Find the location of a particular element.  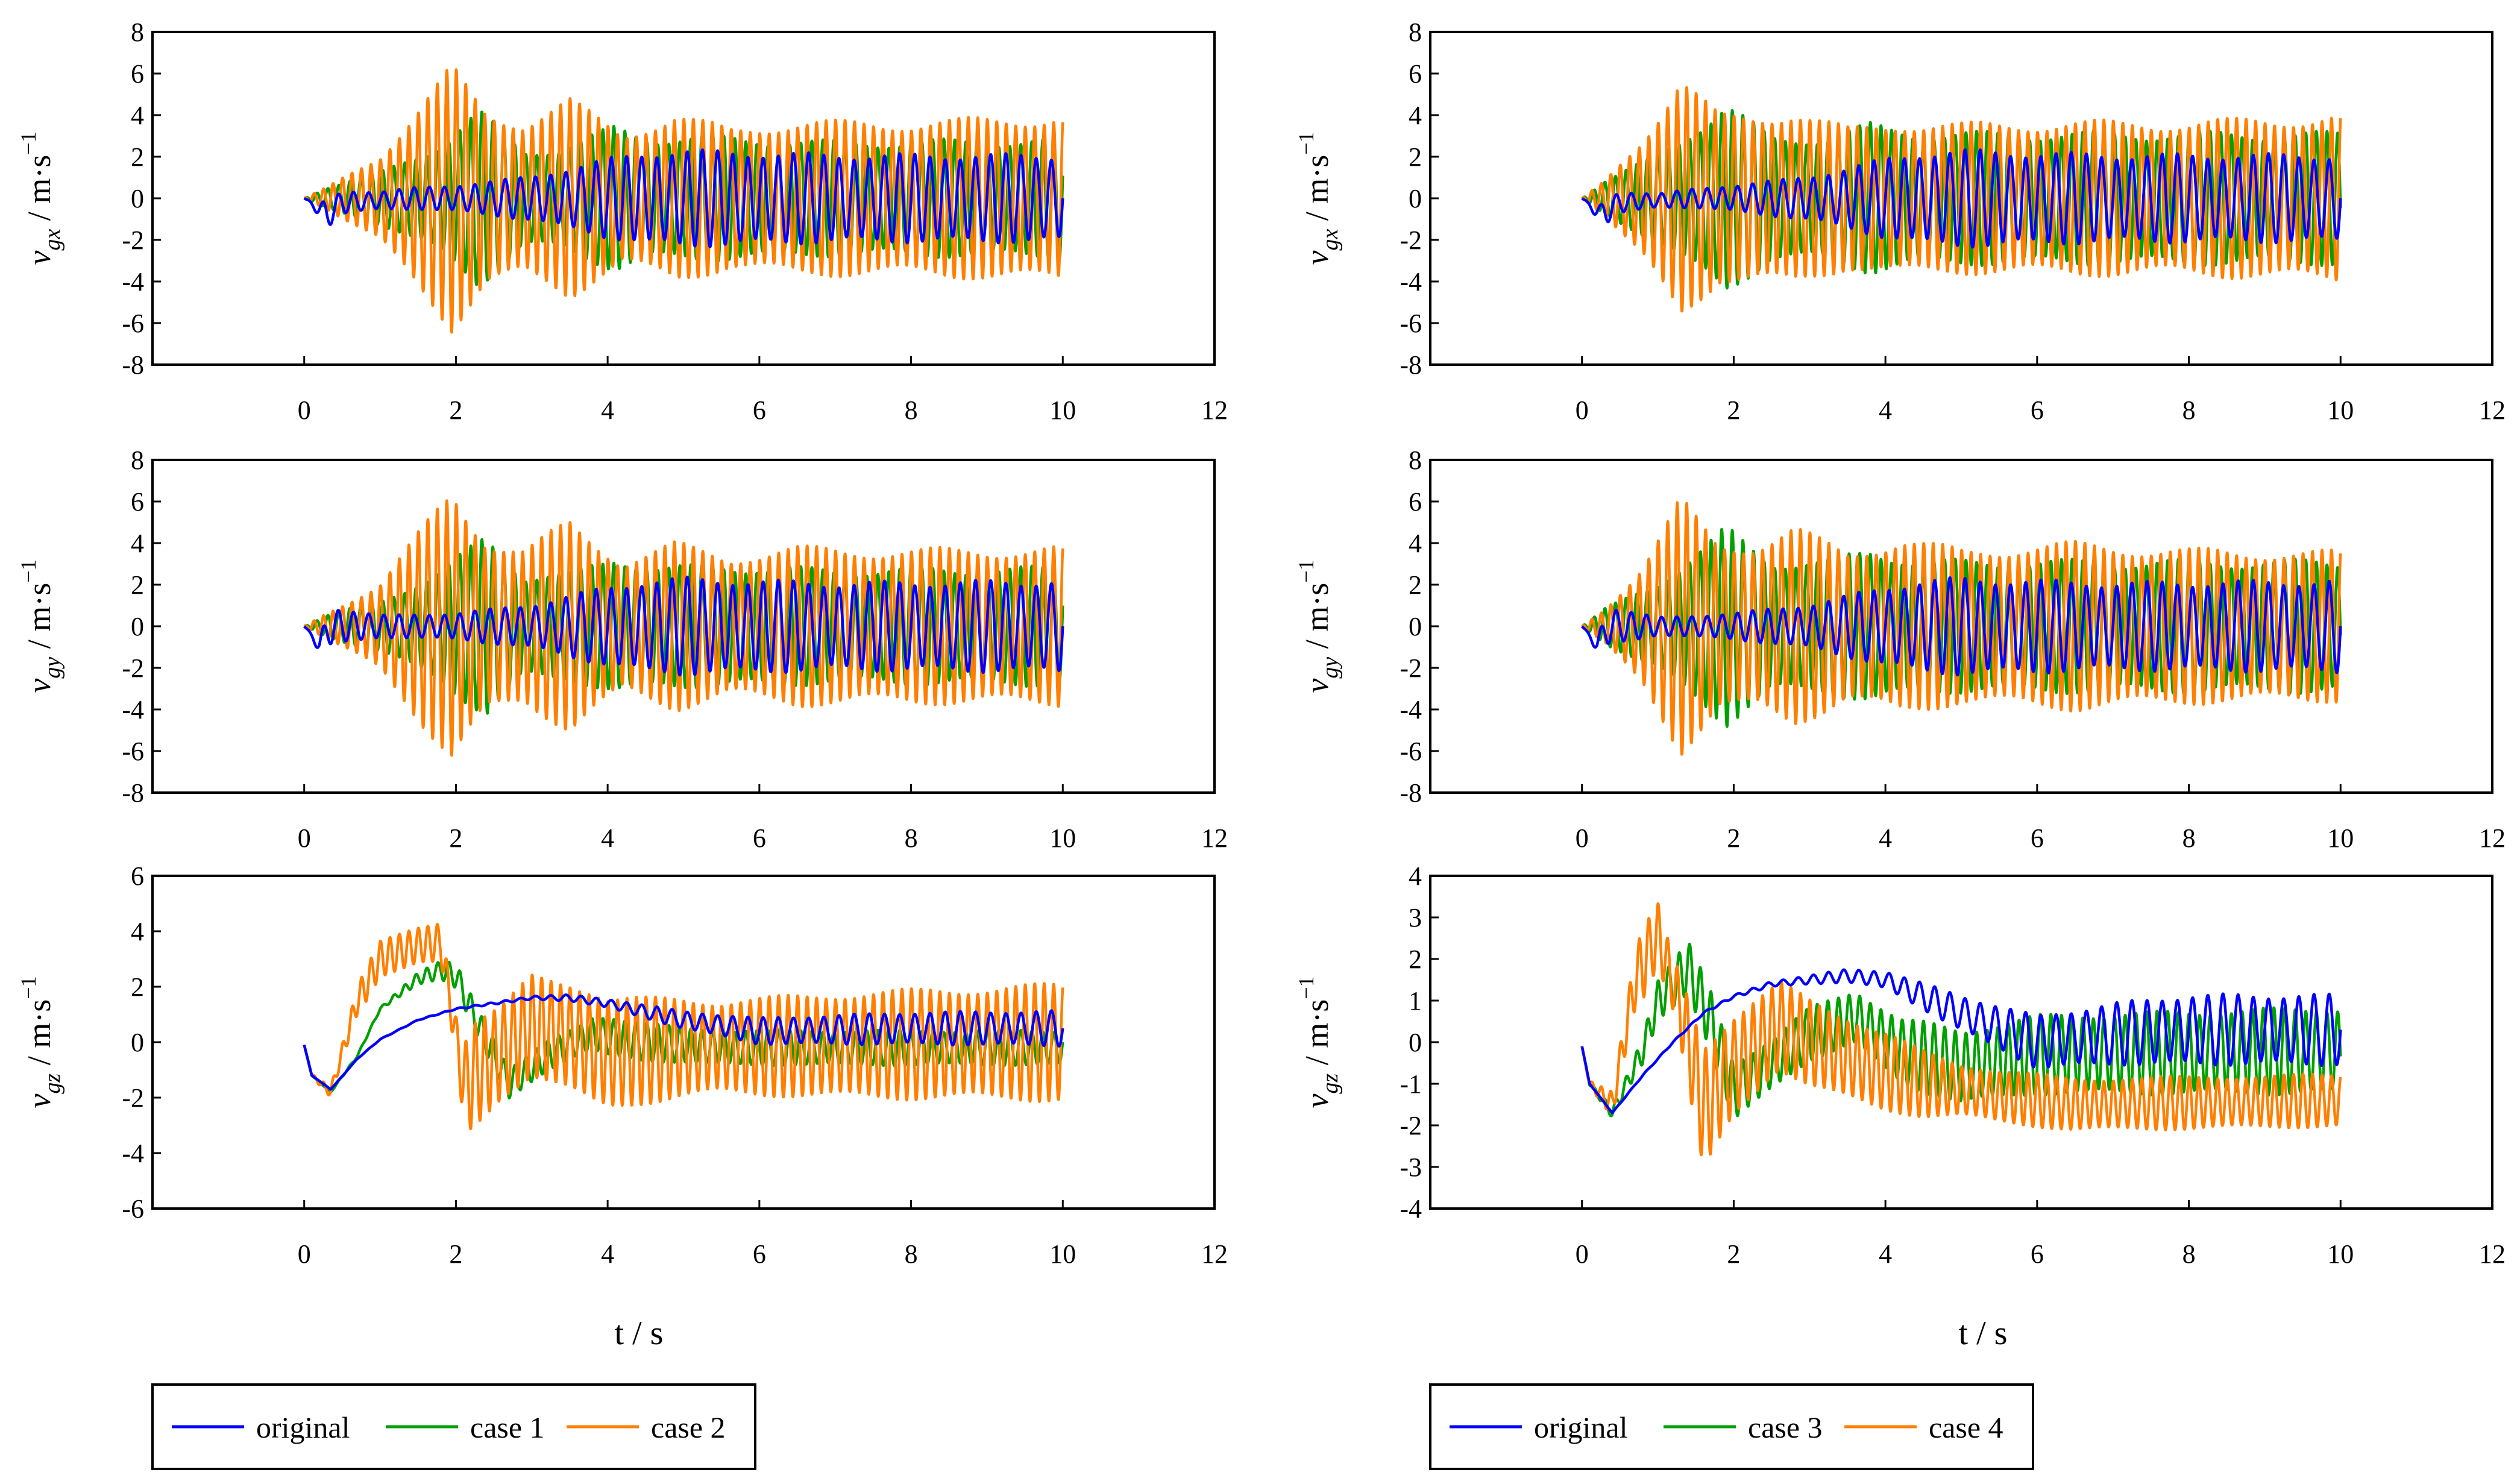

vgx-left-plot-frame is located at coordinates (683, 198).